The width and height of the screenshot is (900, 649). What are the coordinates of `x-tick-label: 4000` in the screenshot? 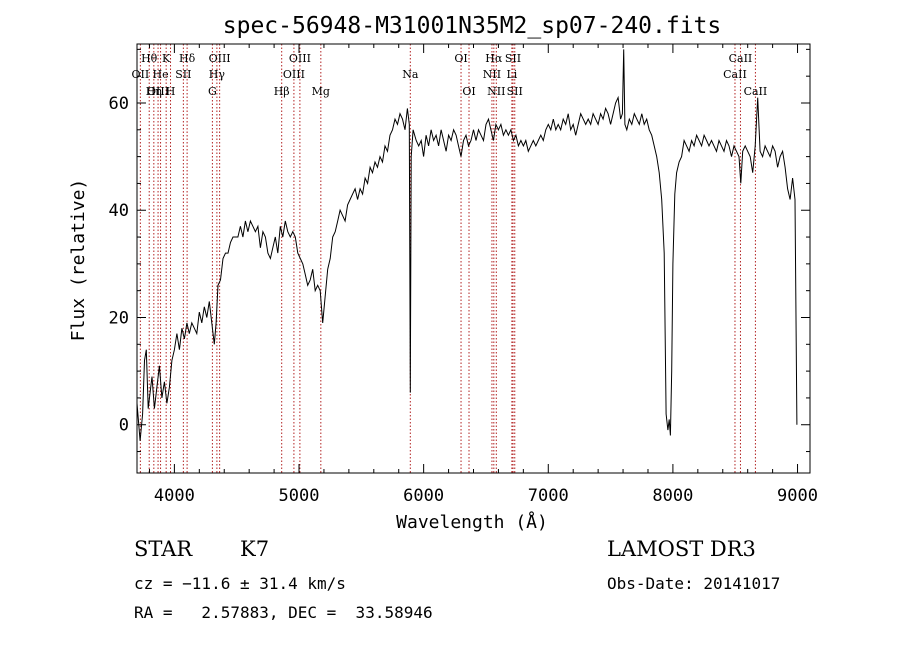 It's located at (174, 496).